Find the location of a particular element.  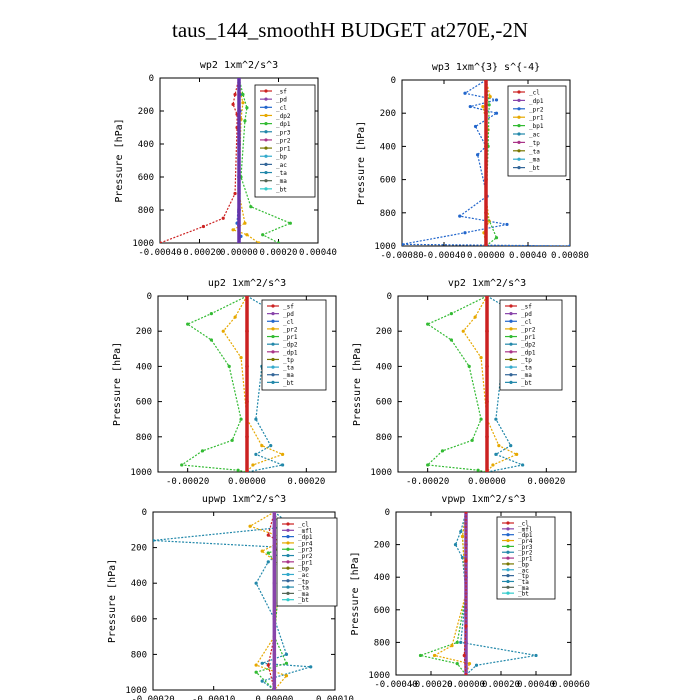

legend: _sf_pd_cl_pr2_pr1_dp2_dp1_tp_ta_ma_bt is located at coordinates (294, 345).